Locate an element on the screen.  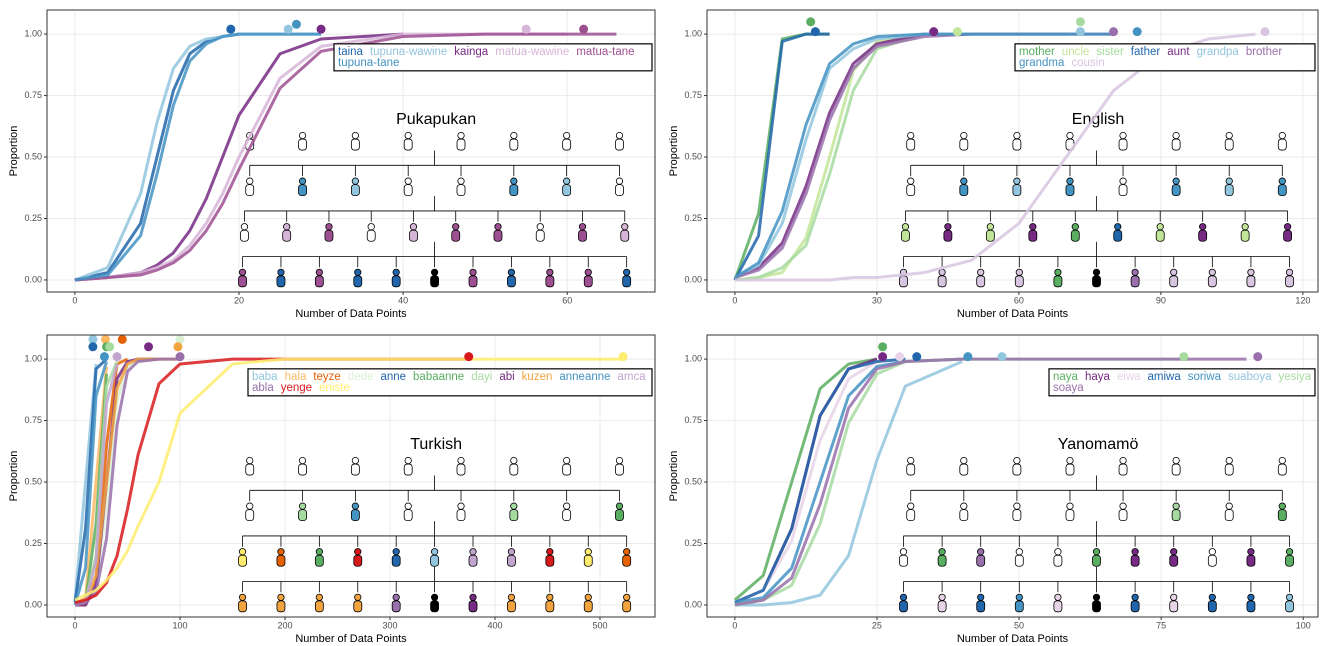
legend-label: yesiya is located at coordinates (1294, 377).